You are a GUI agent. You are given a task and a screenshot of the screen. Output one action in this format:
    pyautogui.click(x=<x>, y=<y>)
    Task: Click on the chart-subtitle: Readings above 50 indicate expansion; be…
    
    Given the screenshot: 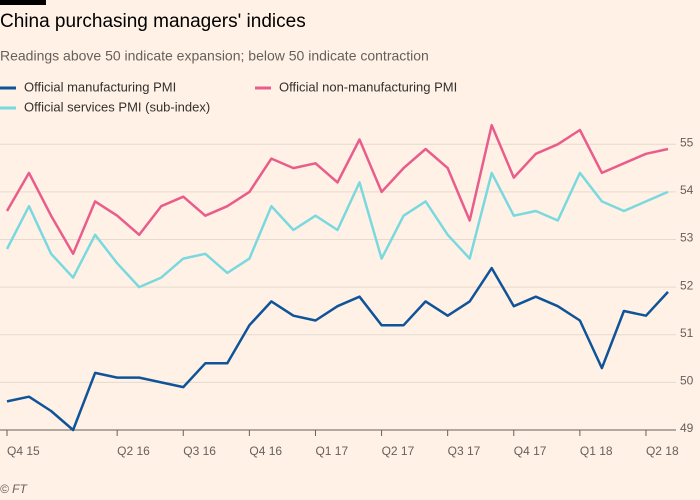 What is the action you would take?
    pyautogui.click(x=214, y=56)
    